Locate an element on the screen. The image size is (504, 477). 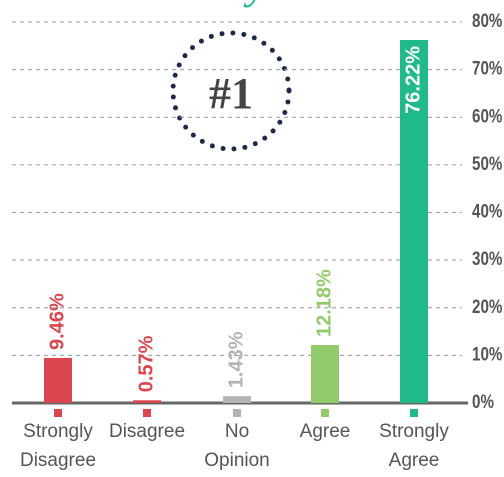
x-tick-label: Strongly Disagree is located at coordinates (58, 446).